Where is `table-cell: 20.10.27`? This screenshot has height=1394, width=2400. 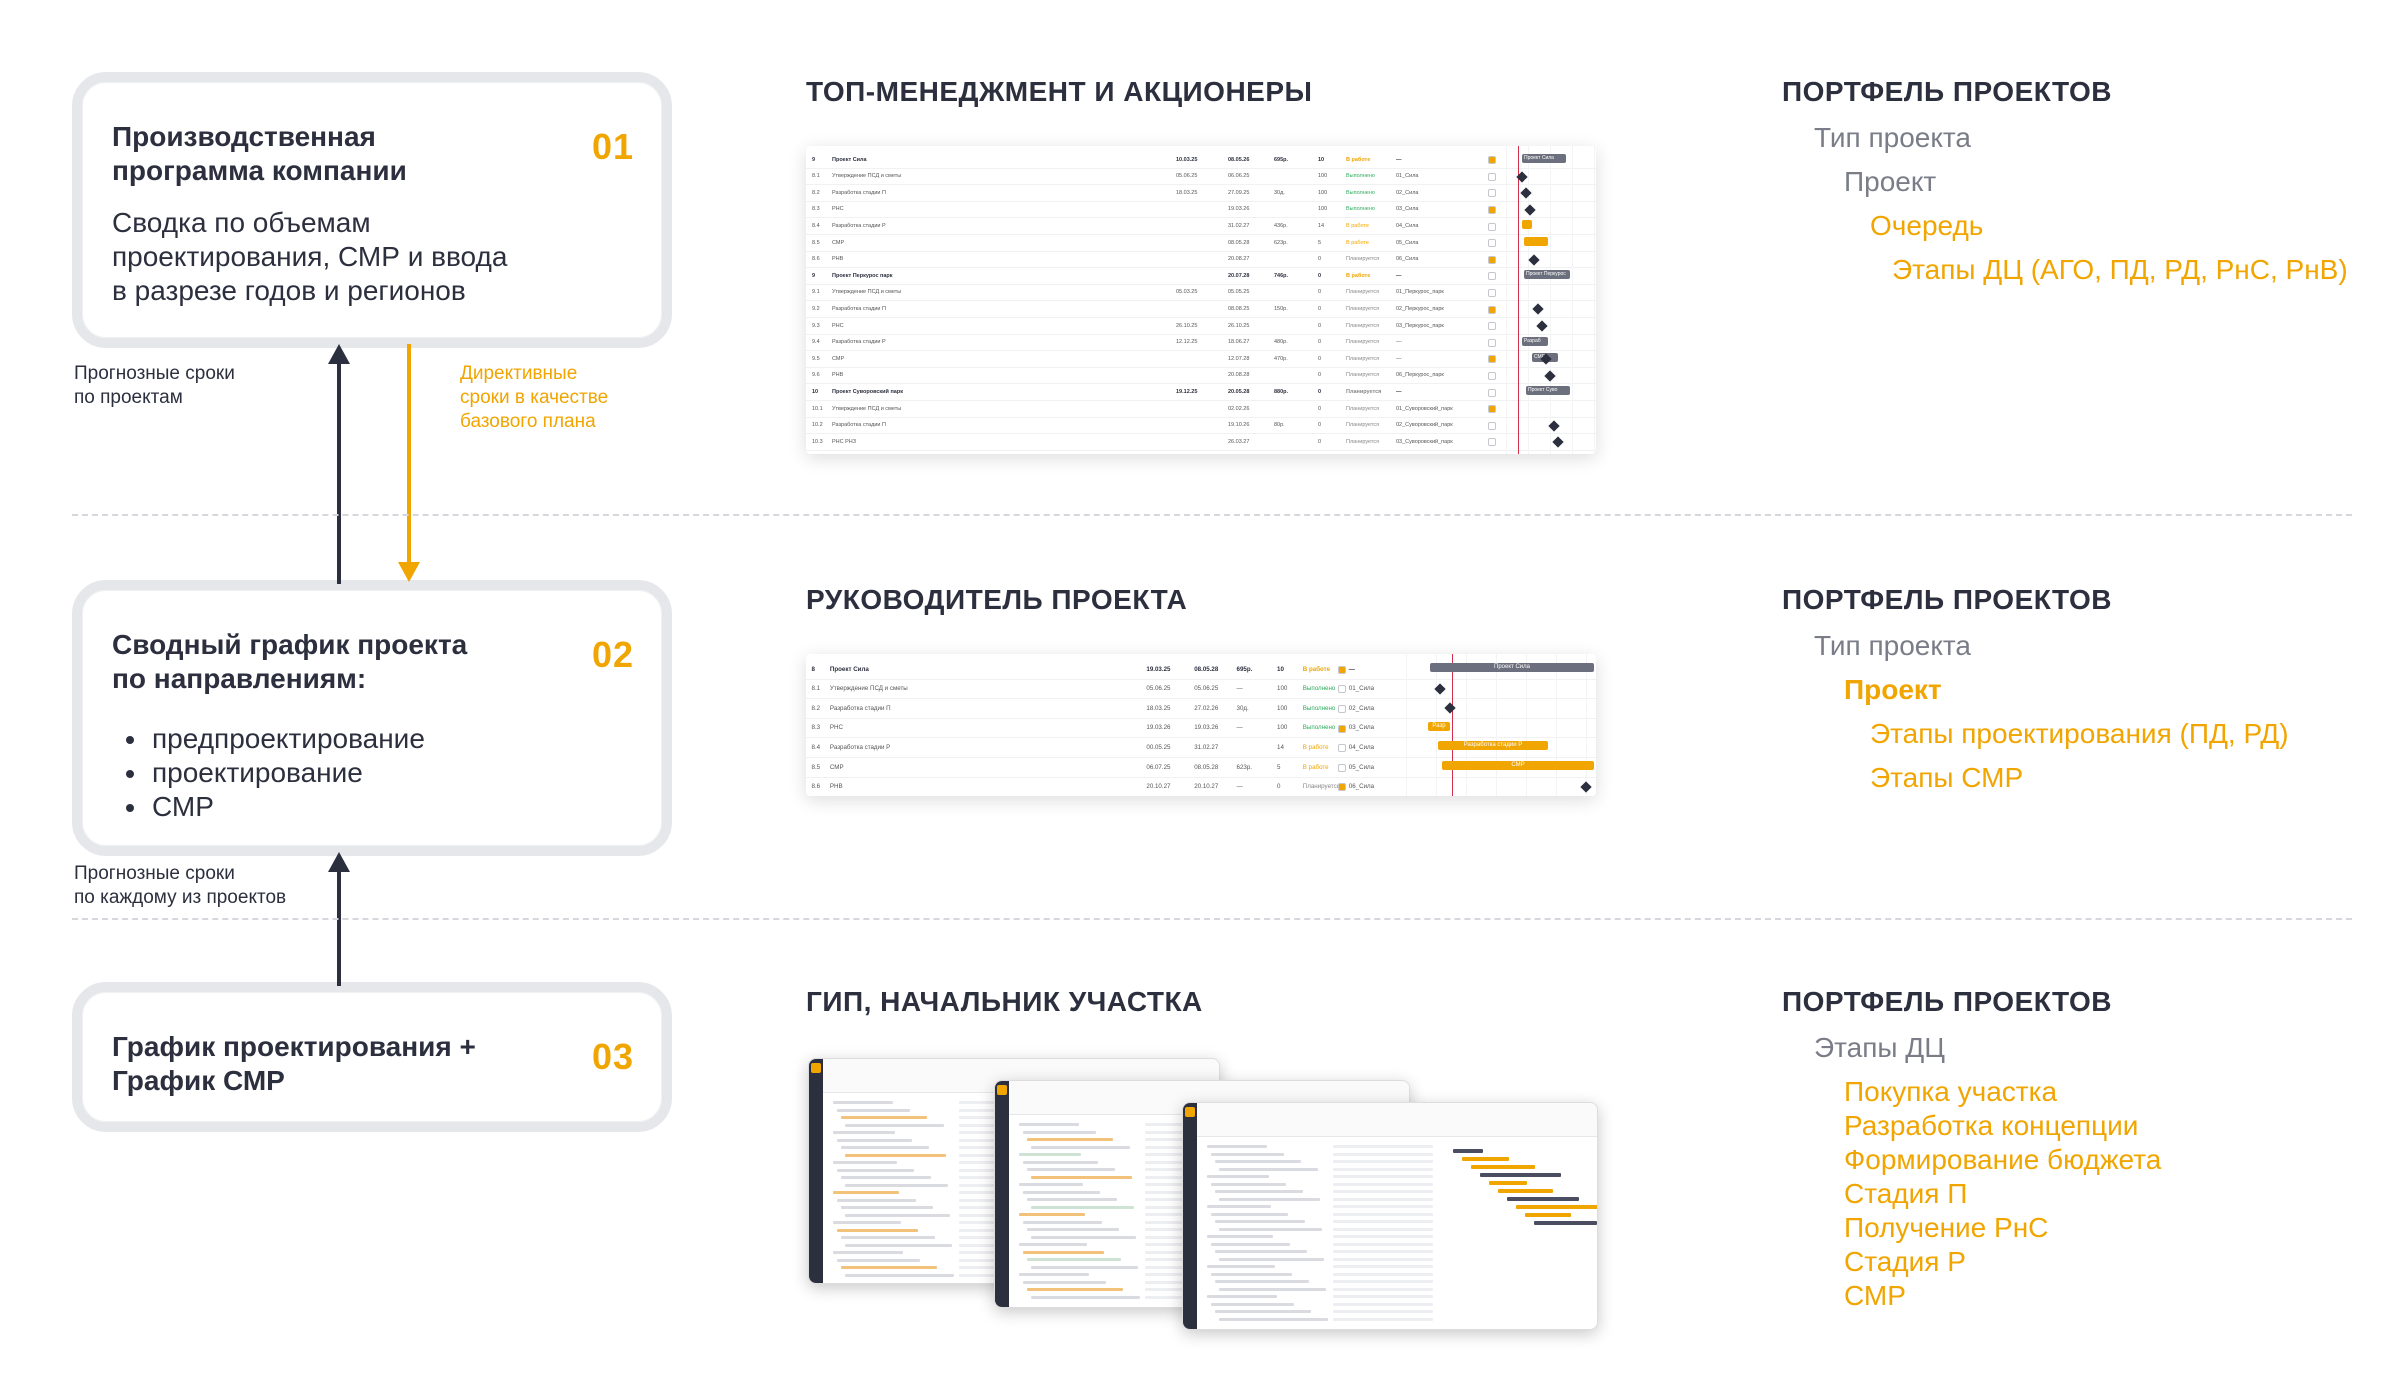
table-cell: 20.10.27 is located at coordinates (1206, 787).